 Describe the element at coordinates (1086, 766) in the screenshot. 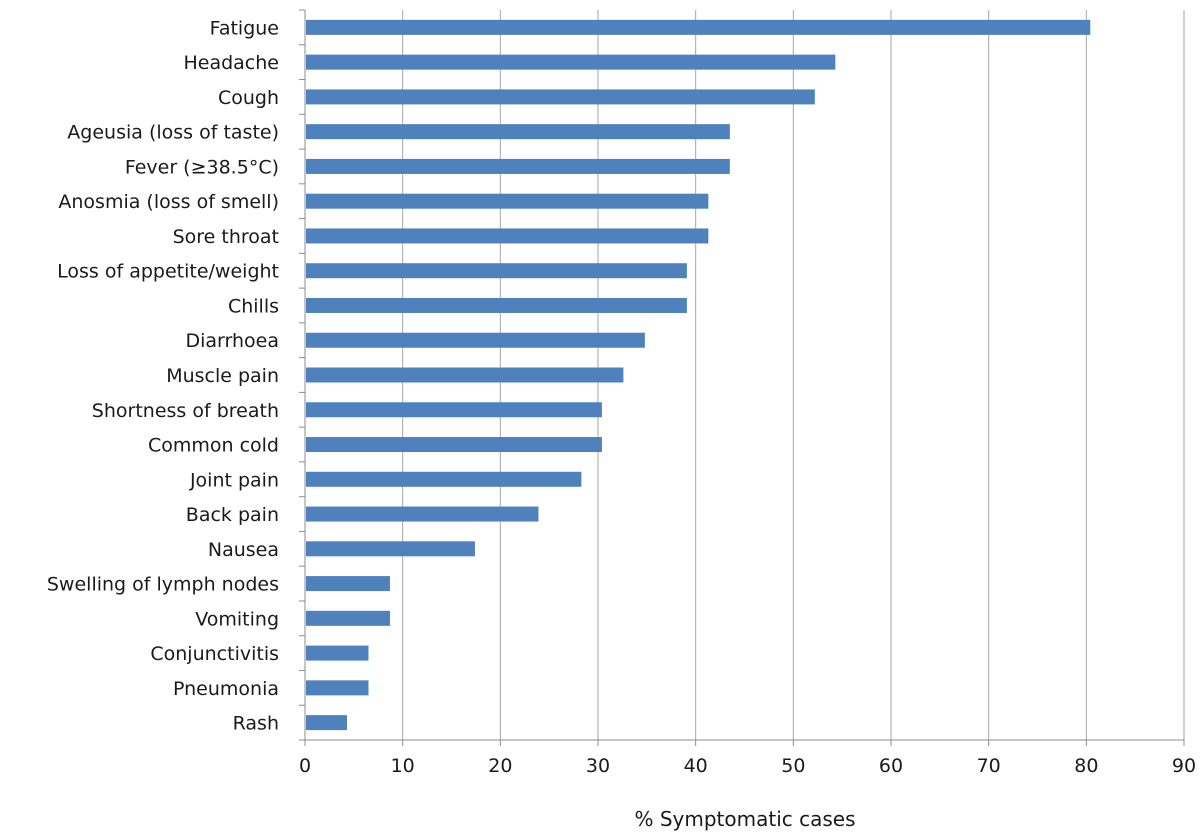

I see `x-tick-label: 80` at that location.